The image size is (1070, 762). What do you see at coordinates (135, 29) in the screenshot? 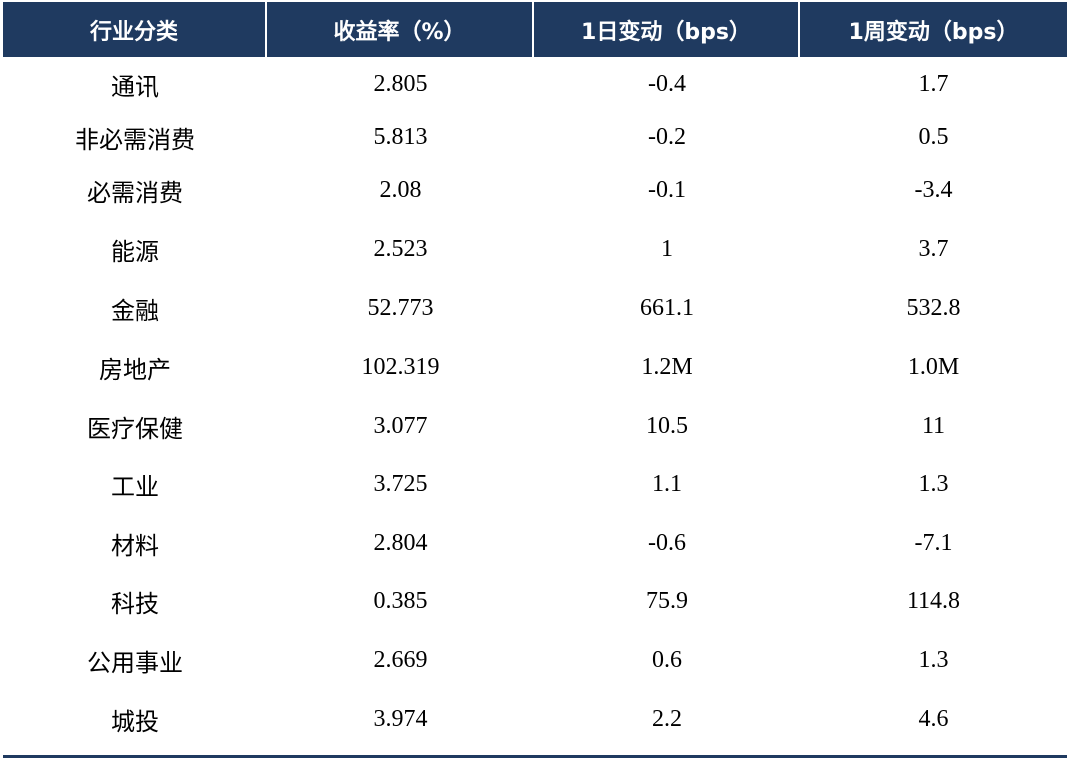
I see `header-industry: 行业分类` at bounding box center [135, 29].